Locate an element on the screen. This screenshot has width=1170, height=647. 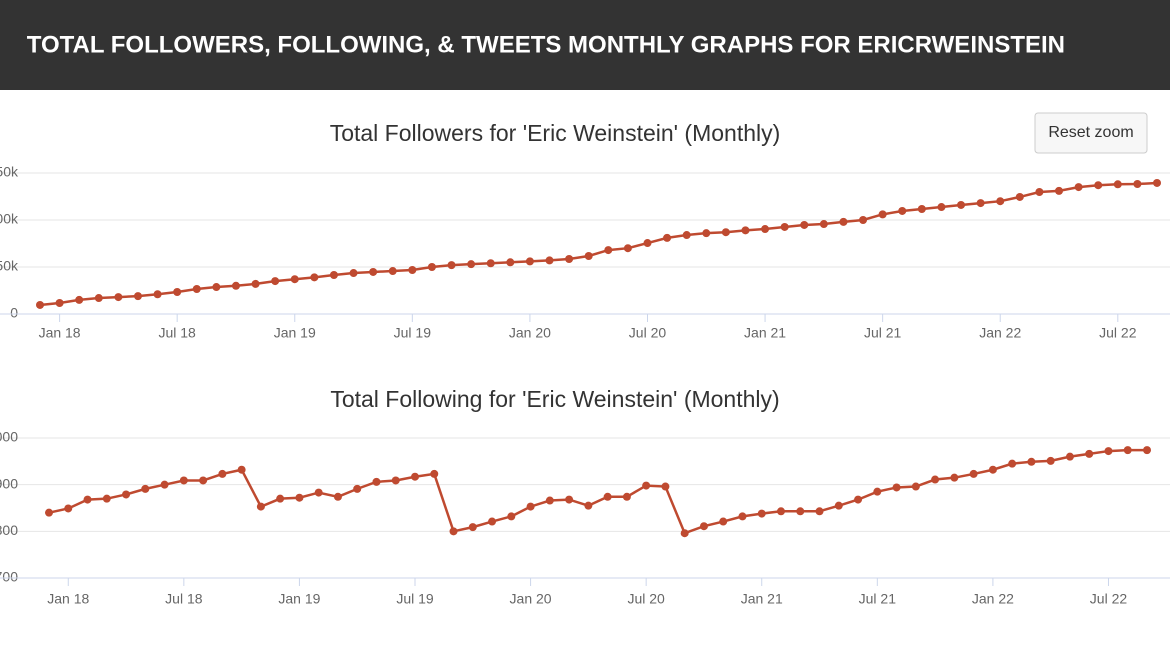
button-box is located at coordinates (1091, 133).